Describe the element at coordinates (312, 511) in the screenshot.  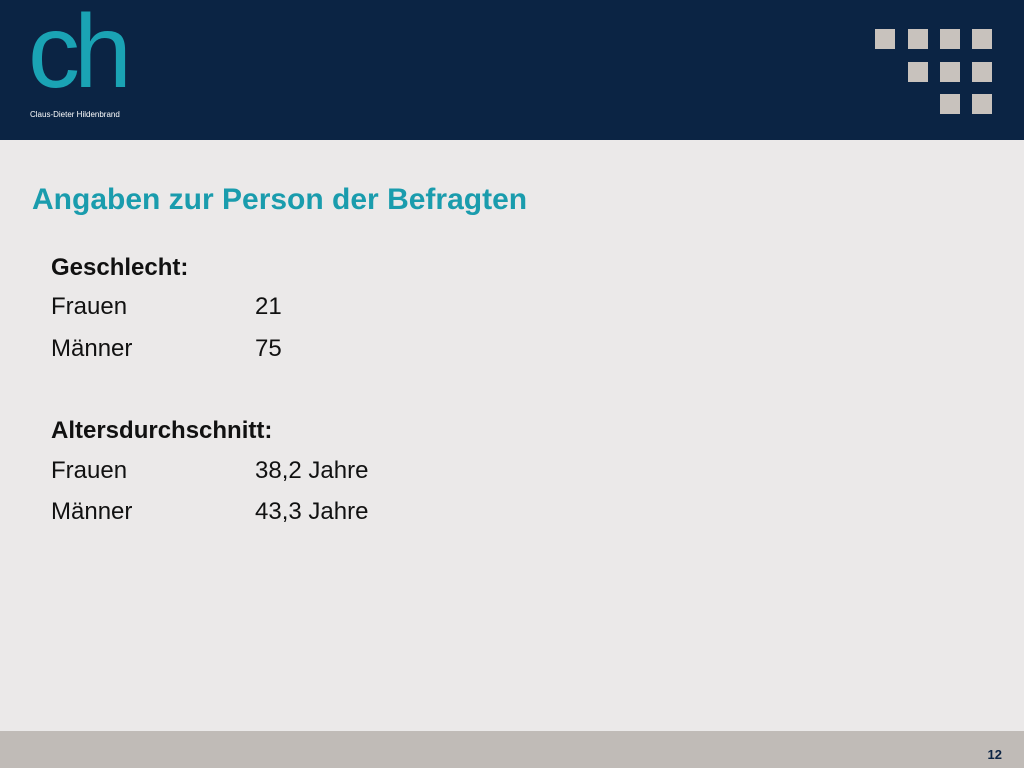
I see `age-men-value: 43,3 Jahre` at that location.